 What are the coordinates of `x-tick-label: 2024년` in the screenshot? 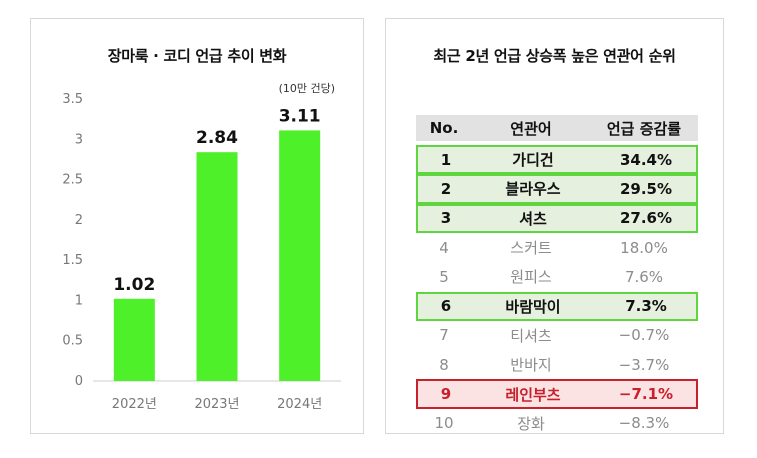 It's located at (299, 404).